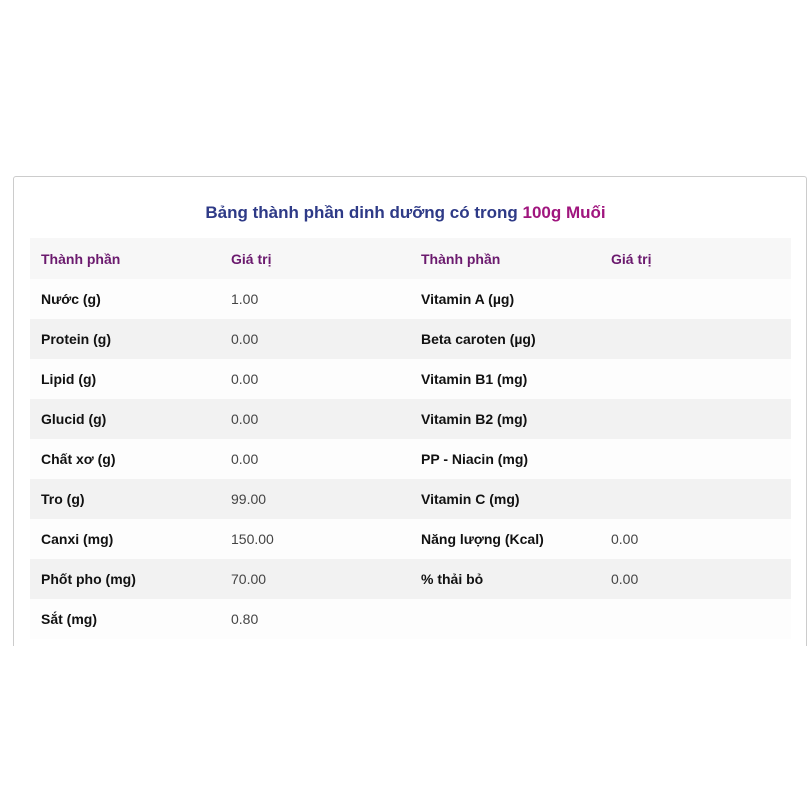 The width and height of the screenshot is (811, 811). I want to click on table-row: Glucid (g) 0.00 Vitamin B2 (mg), so click(410, 419).